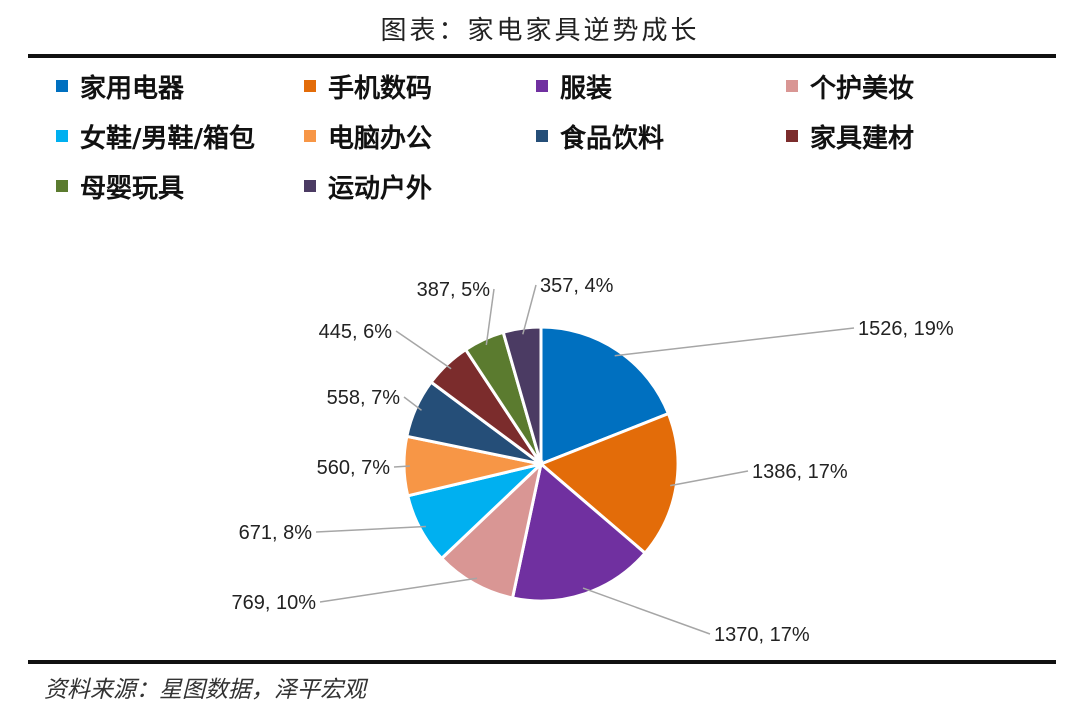  What do you see at coordinates (762, 635) in the screenshot?
I see `data-label: 1370, 17%` at bounding box center [762, 635].